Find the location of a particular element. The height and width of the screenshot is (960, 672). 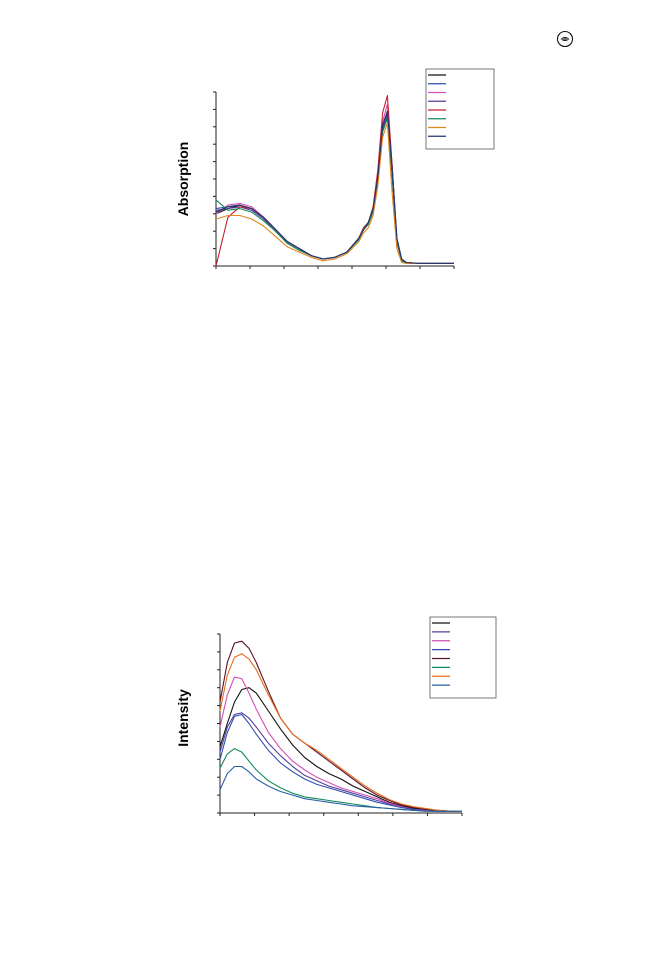

y-axis-label: Intensity is located at coordinates (183, 718).